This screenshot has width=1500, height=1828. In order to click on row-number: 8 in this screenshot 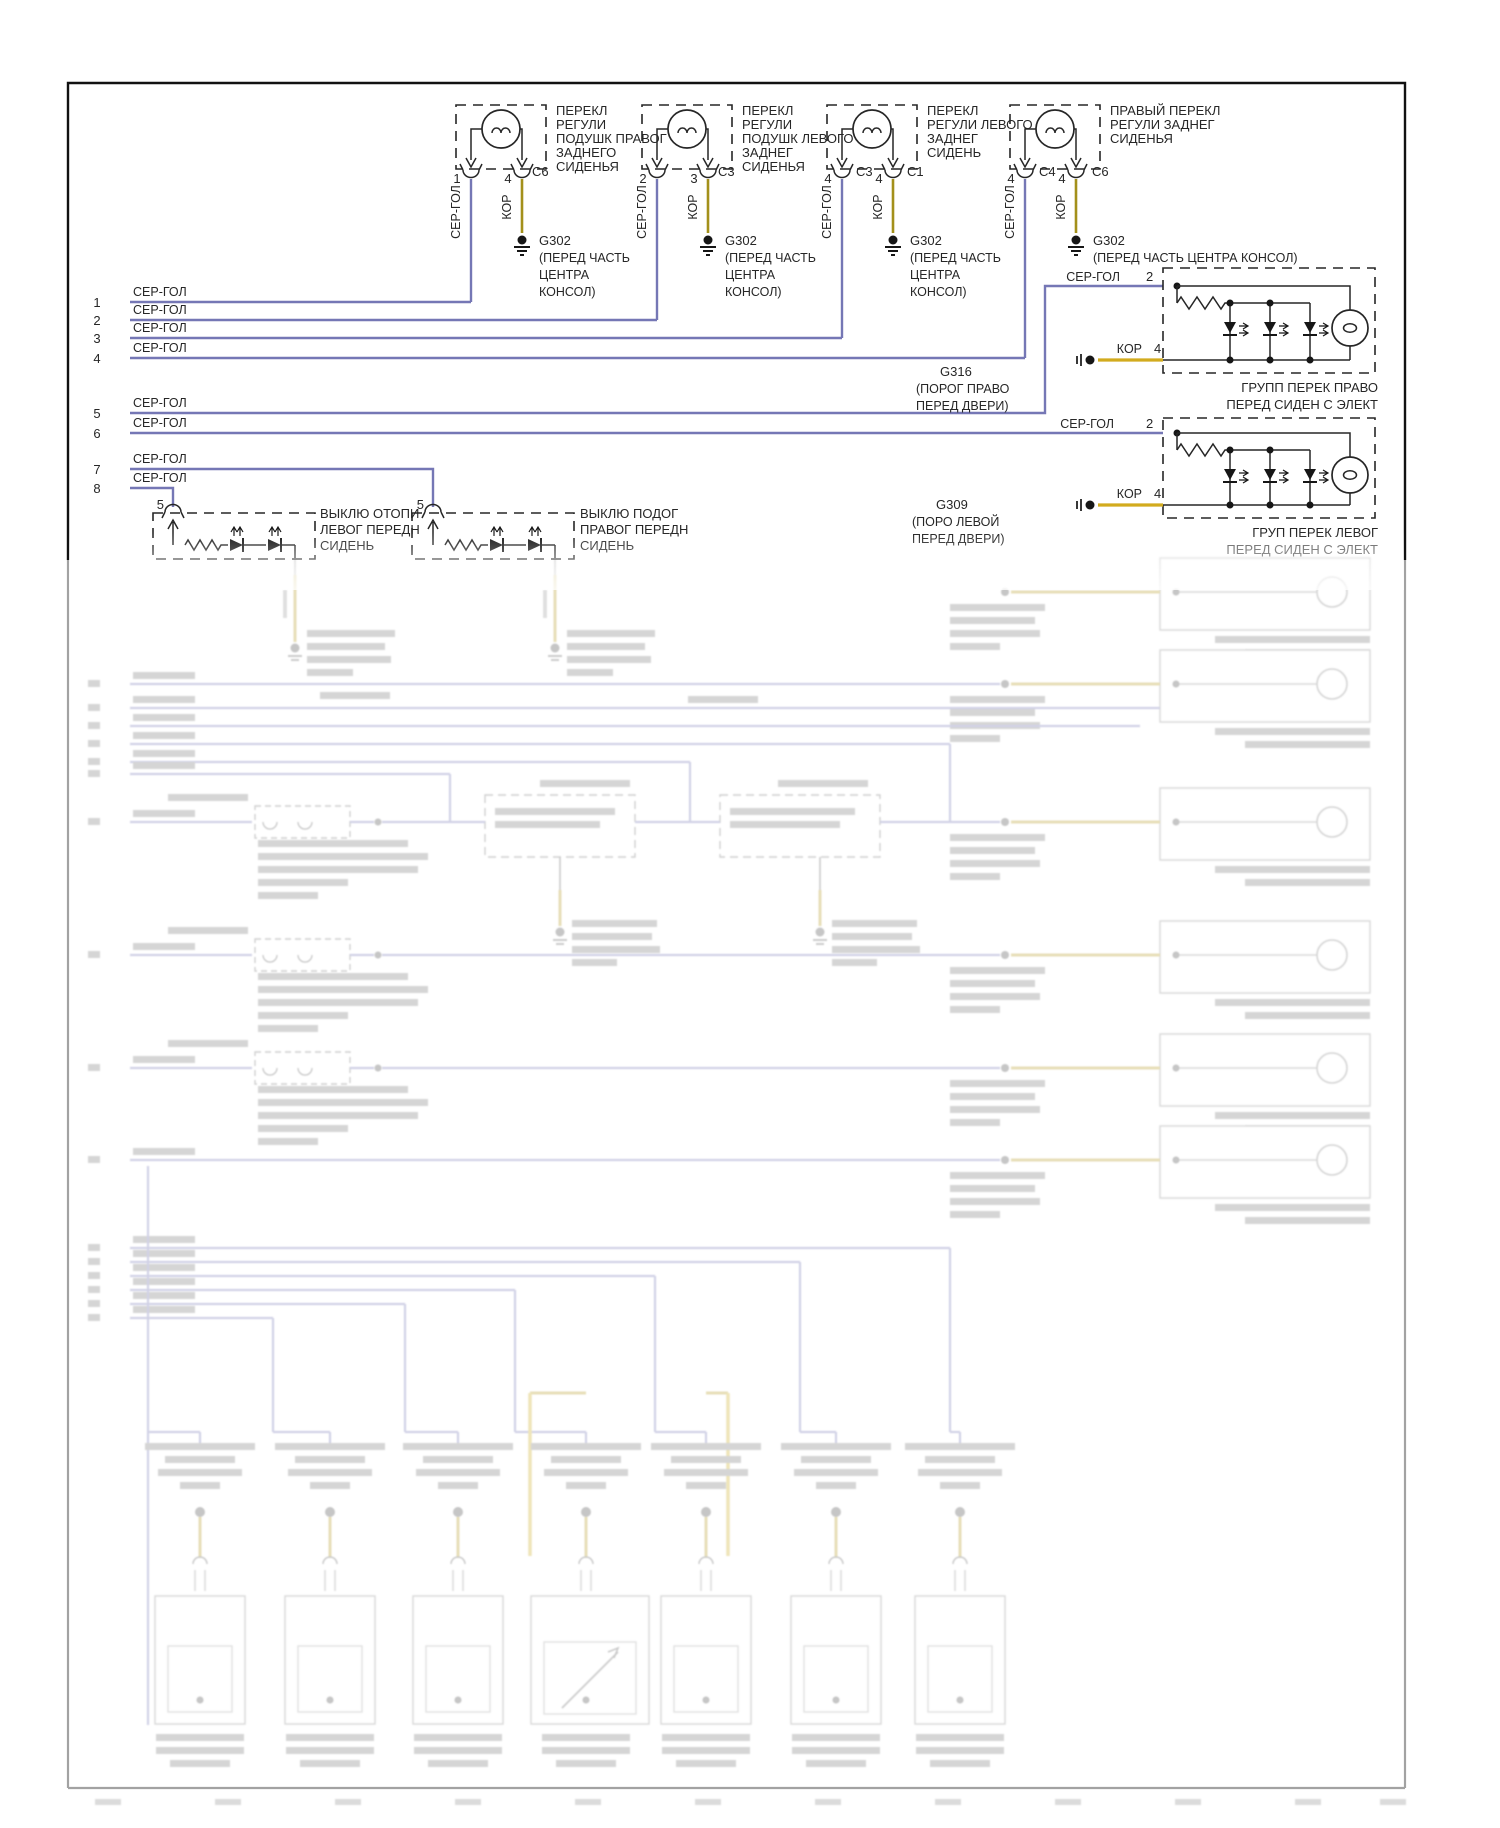, I will do `click(96, 488)`.